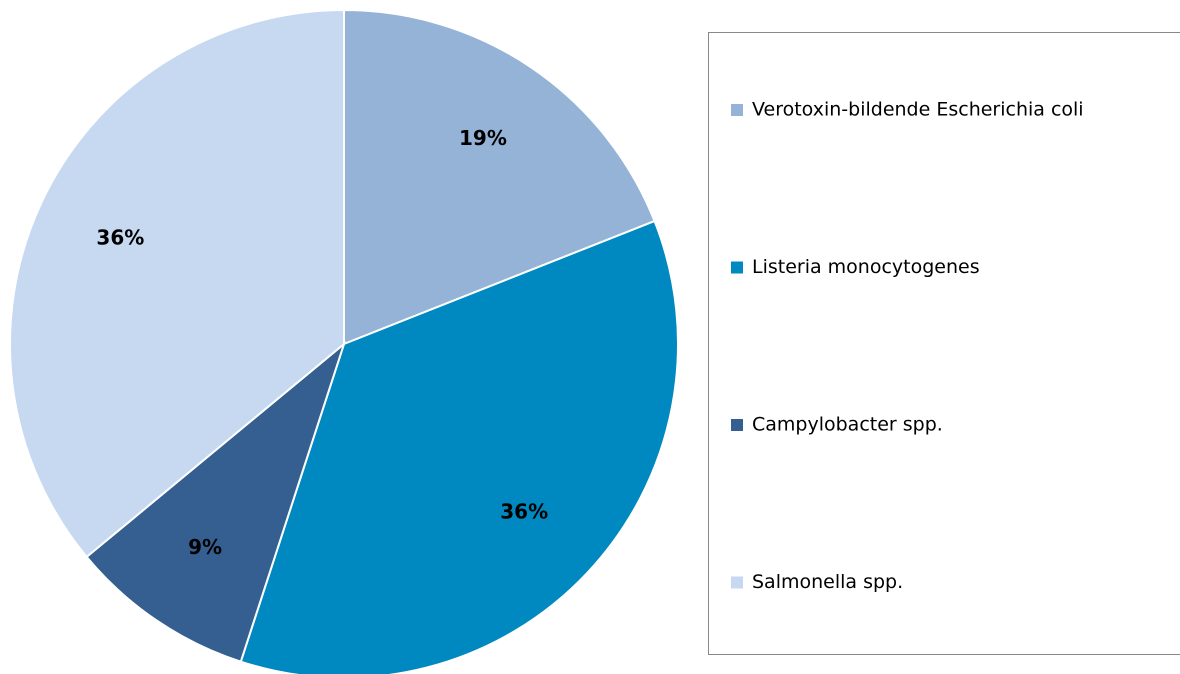 This screenshot has width=1180, height=674. What do you see at coordinates (918, 110) in the screenshot?
I see `legend-label: Verotoxin-bildende Escherichia coli` at bounding box center [918, 110].